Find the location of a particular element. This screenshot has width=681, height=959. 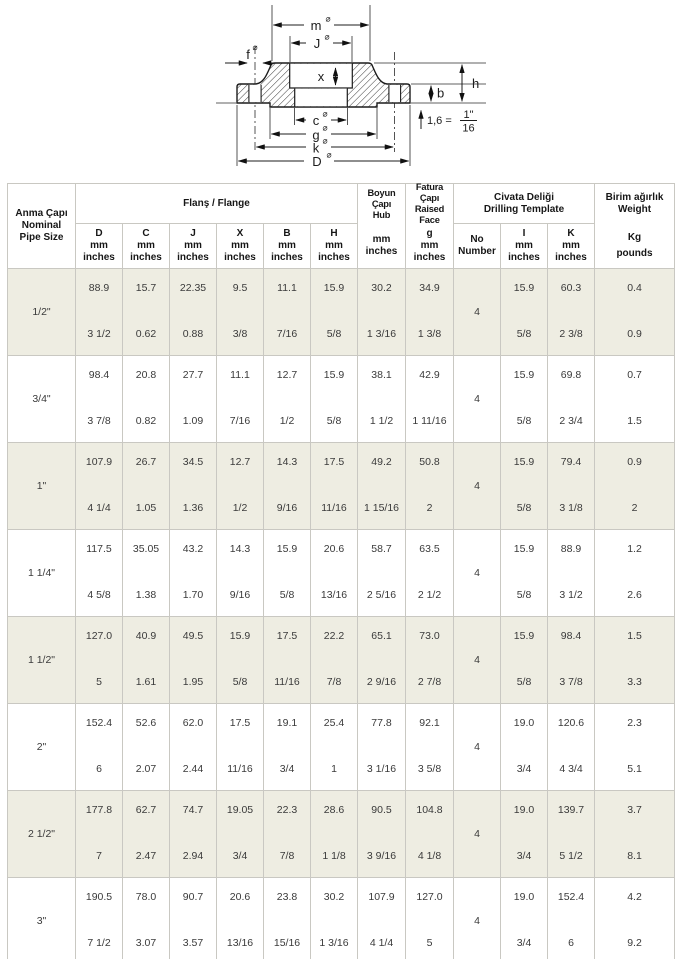

dimension-cell: 79.4 3 1/8 is located at coordinates (571, 486).